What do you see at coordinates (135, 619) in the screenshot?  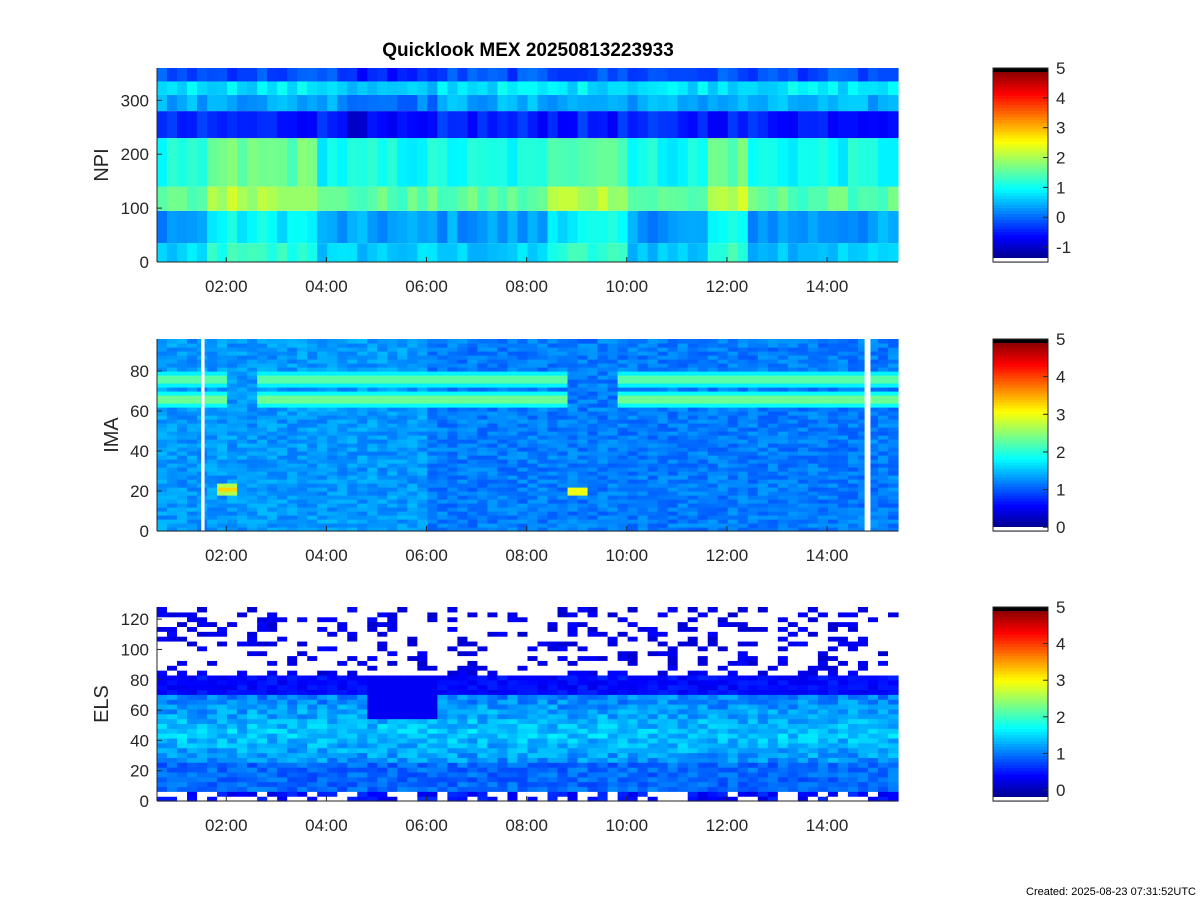 I see `y-tick-label: 120` at bounding box center [135, 619].